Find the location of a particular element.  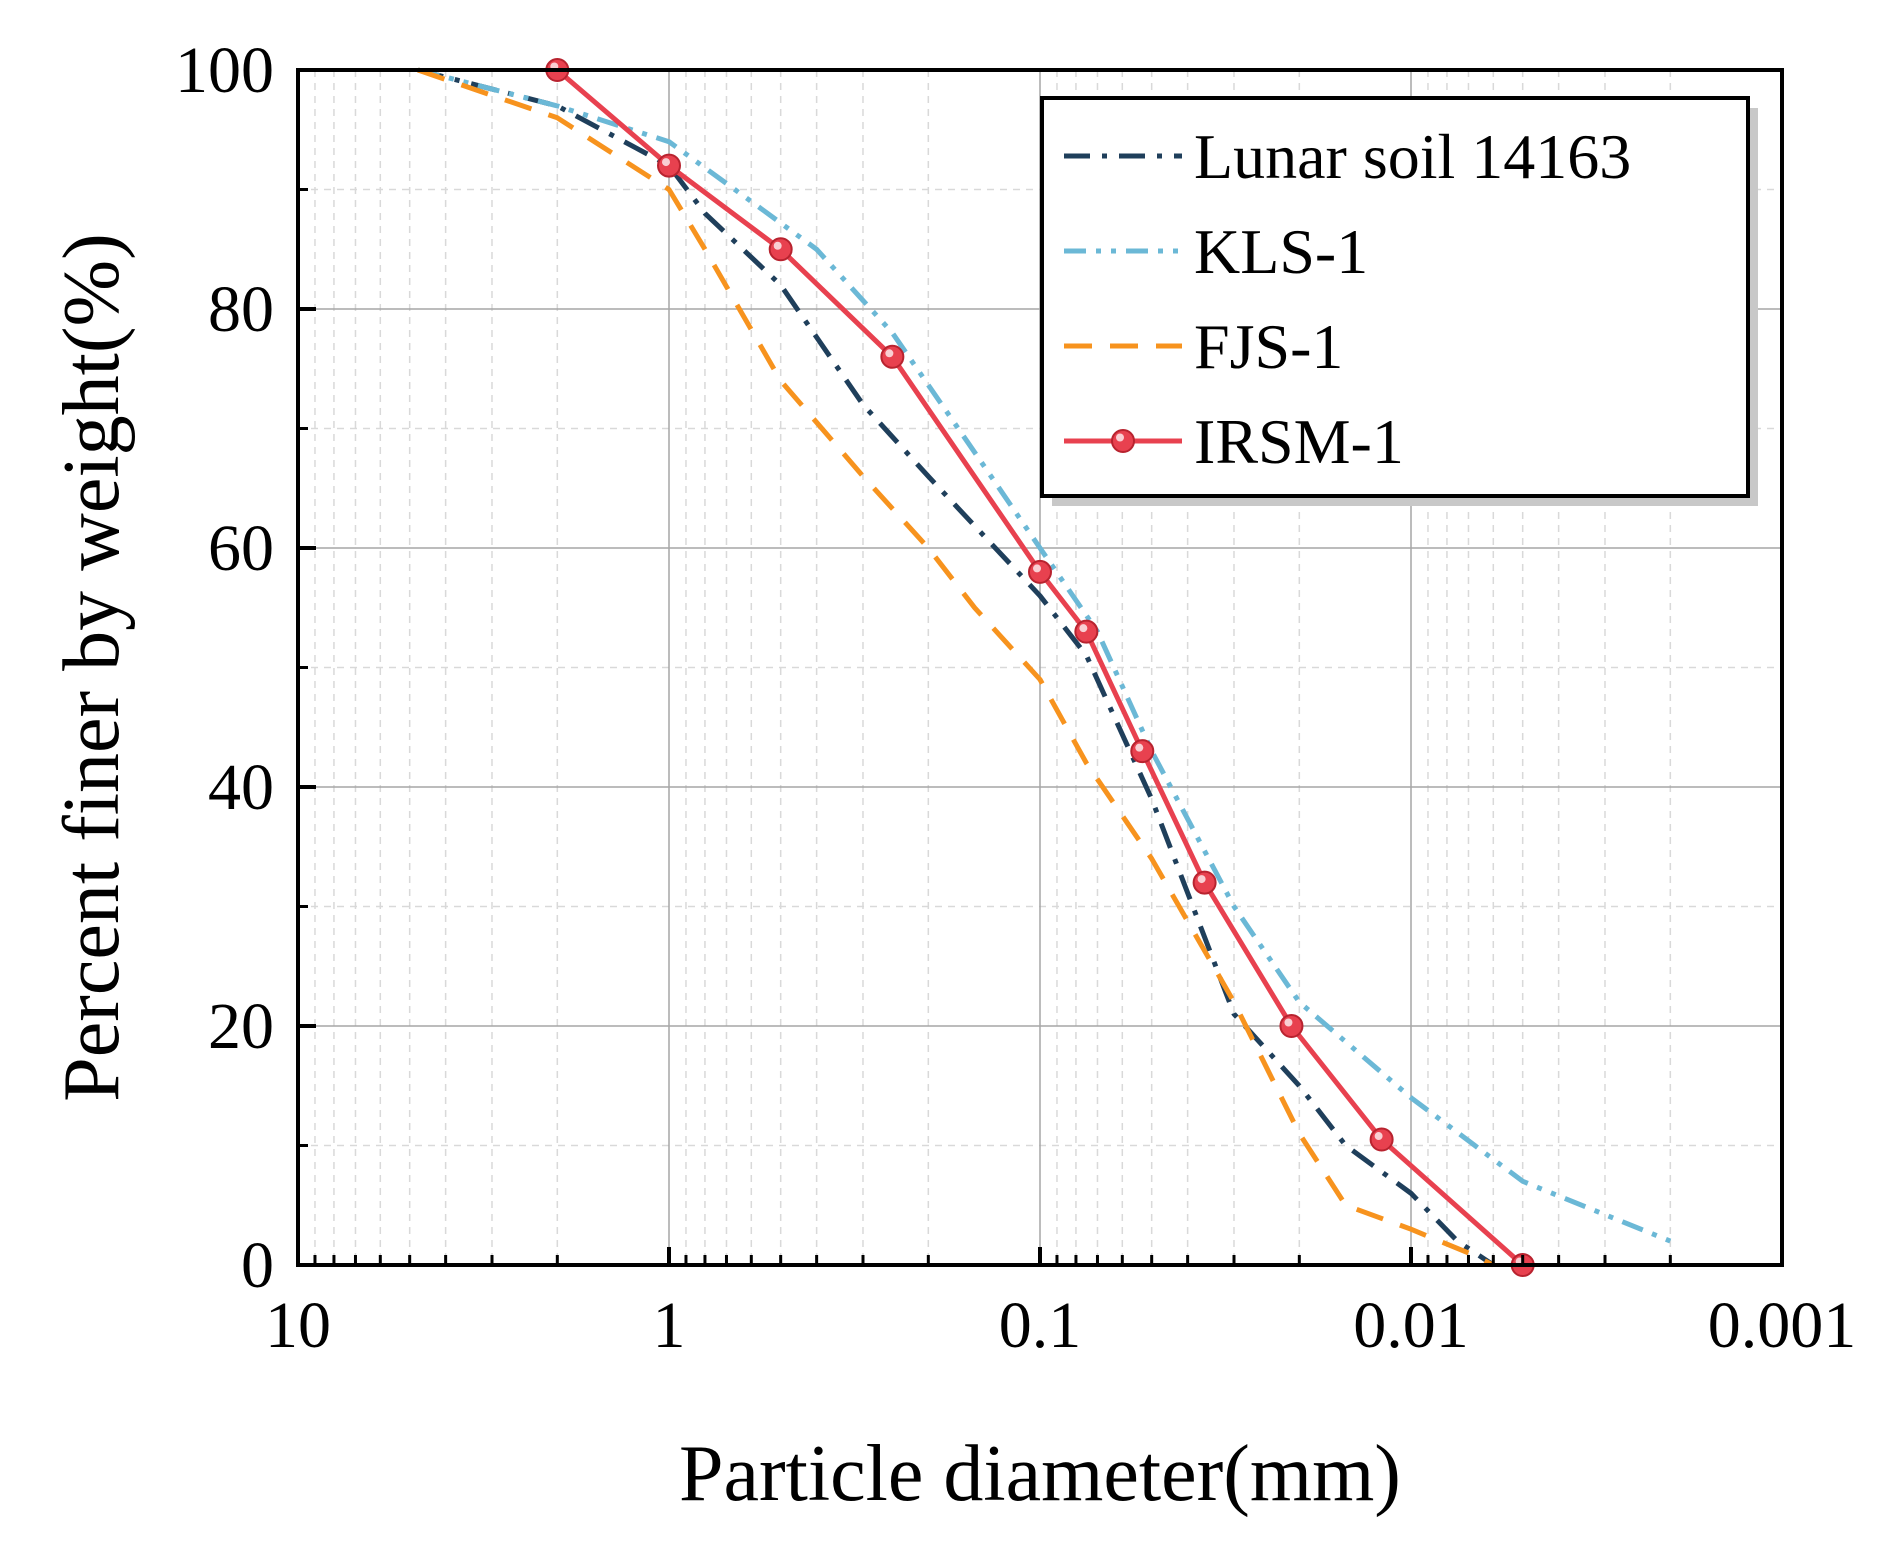

legend: Lunar soil 14163 KLS-1 FJS-1 IRSM-1 is located at coordinates (1399, 301).